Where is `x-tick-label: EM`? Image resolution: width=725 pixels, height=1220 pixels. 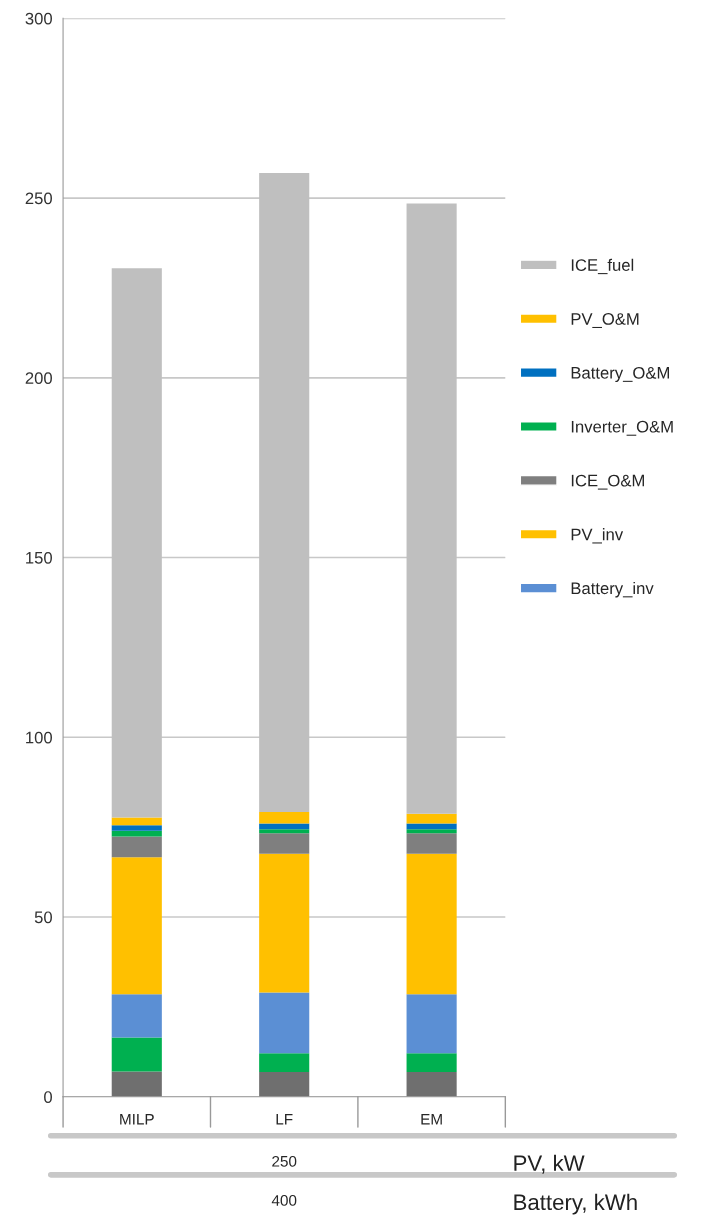
x-tick-label: EM is located at coordinates (431, 1119).